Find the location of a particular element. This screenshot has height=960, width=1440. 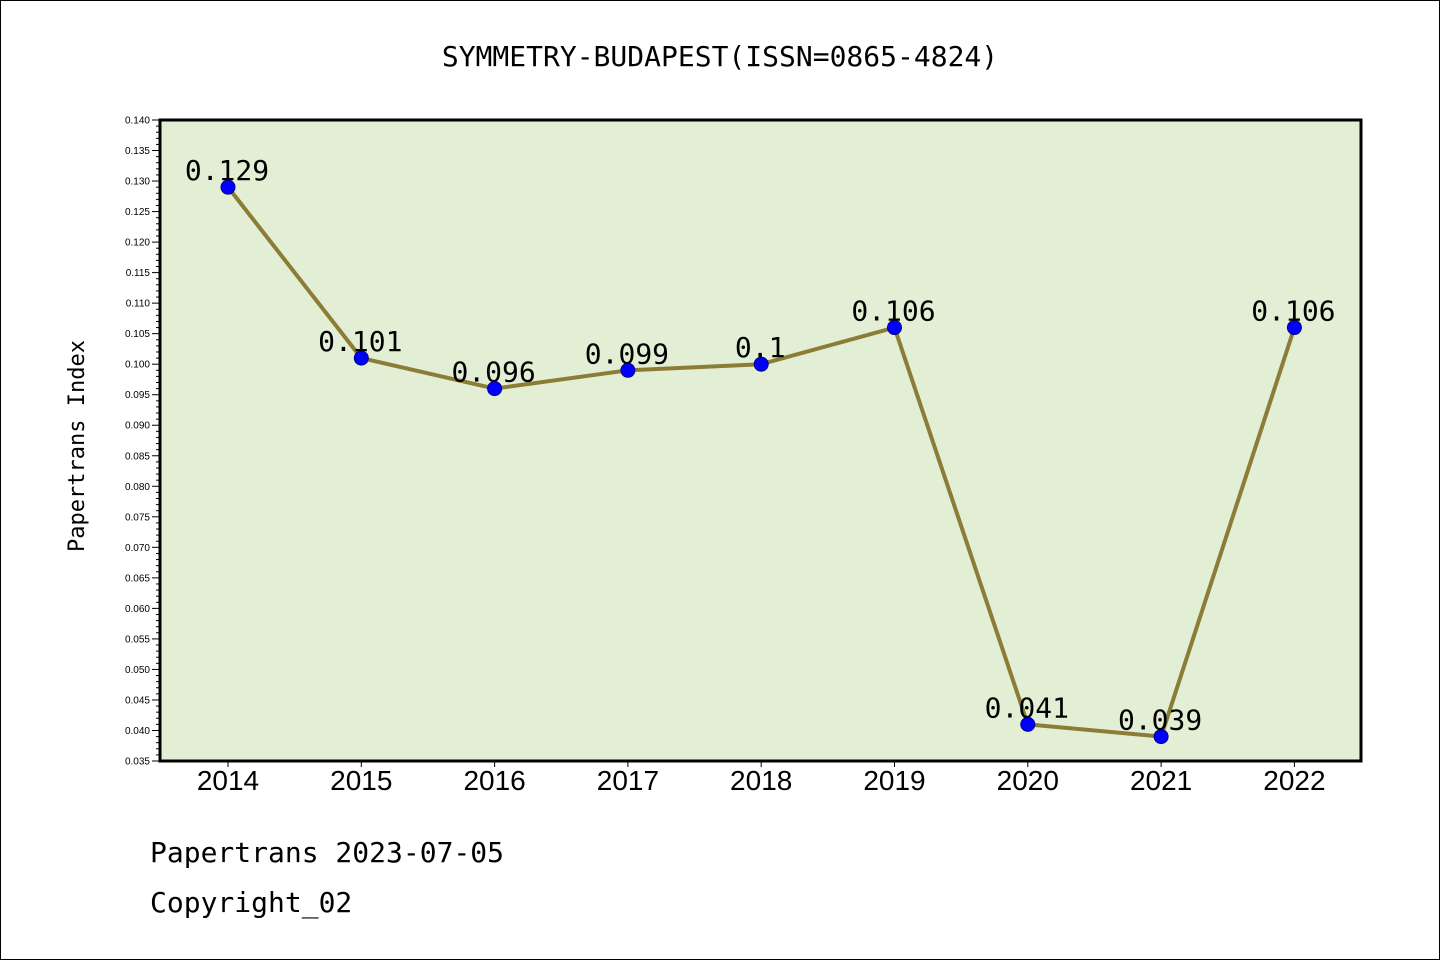

y-tick-label: 0.120 is located at coordinates (137, 243).